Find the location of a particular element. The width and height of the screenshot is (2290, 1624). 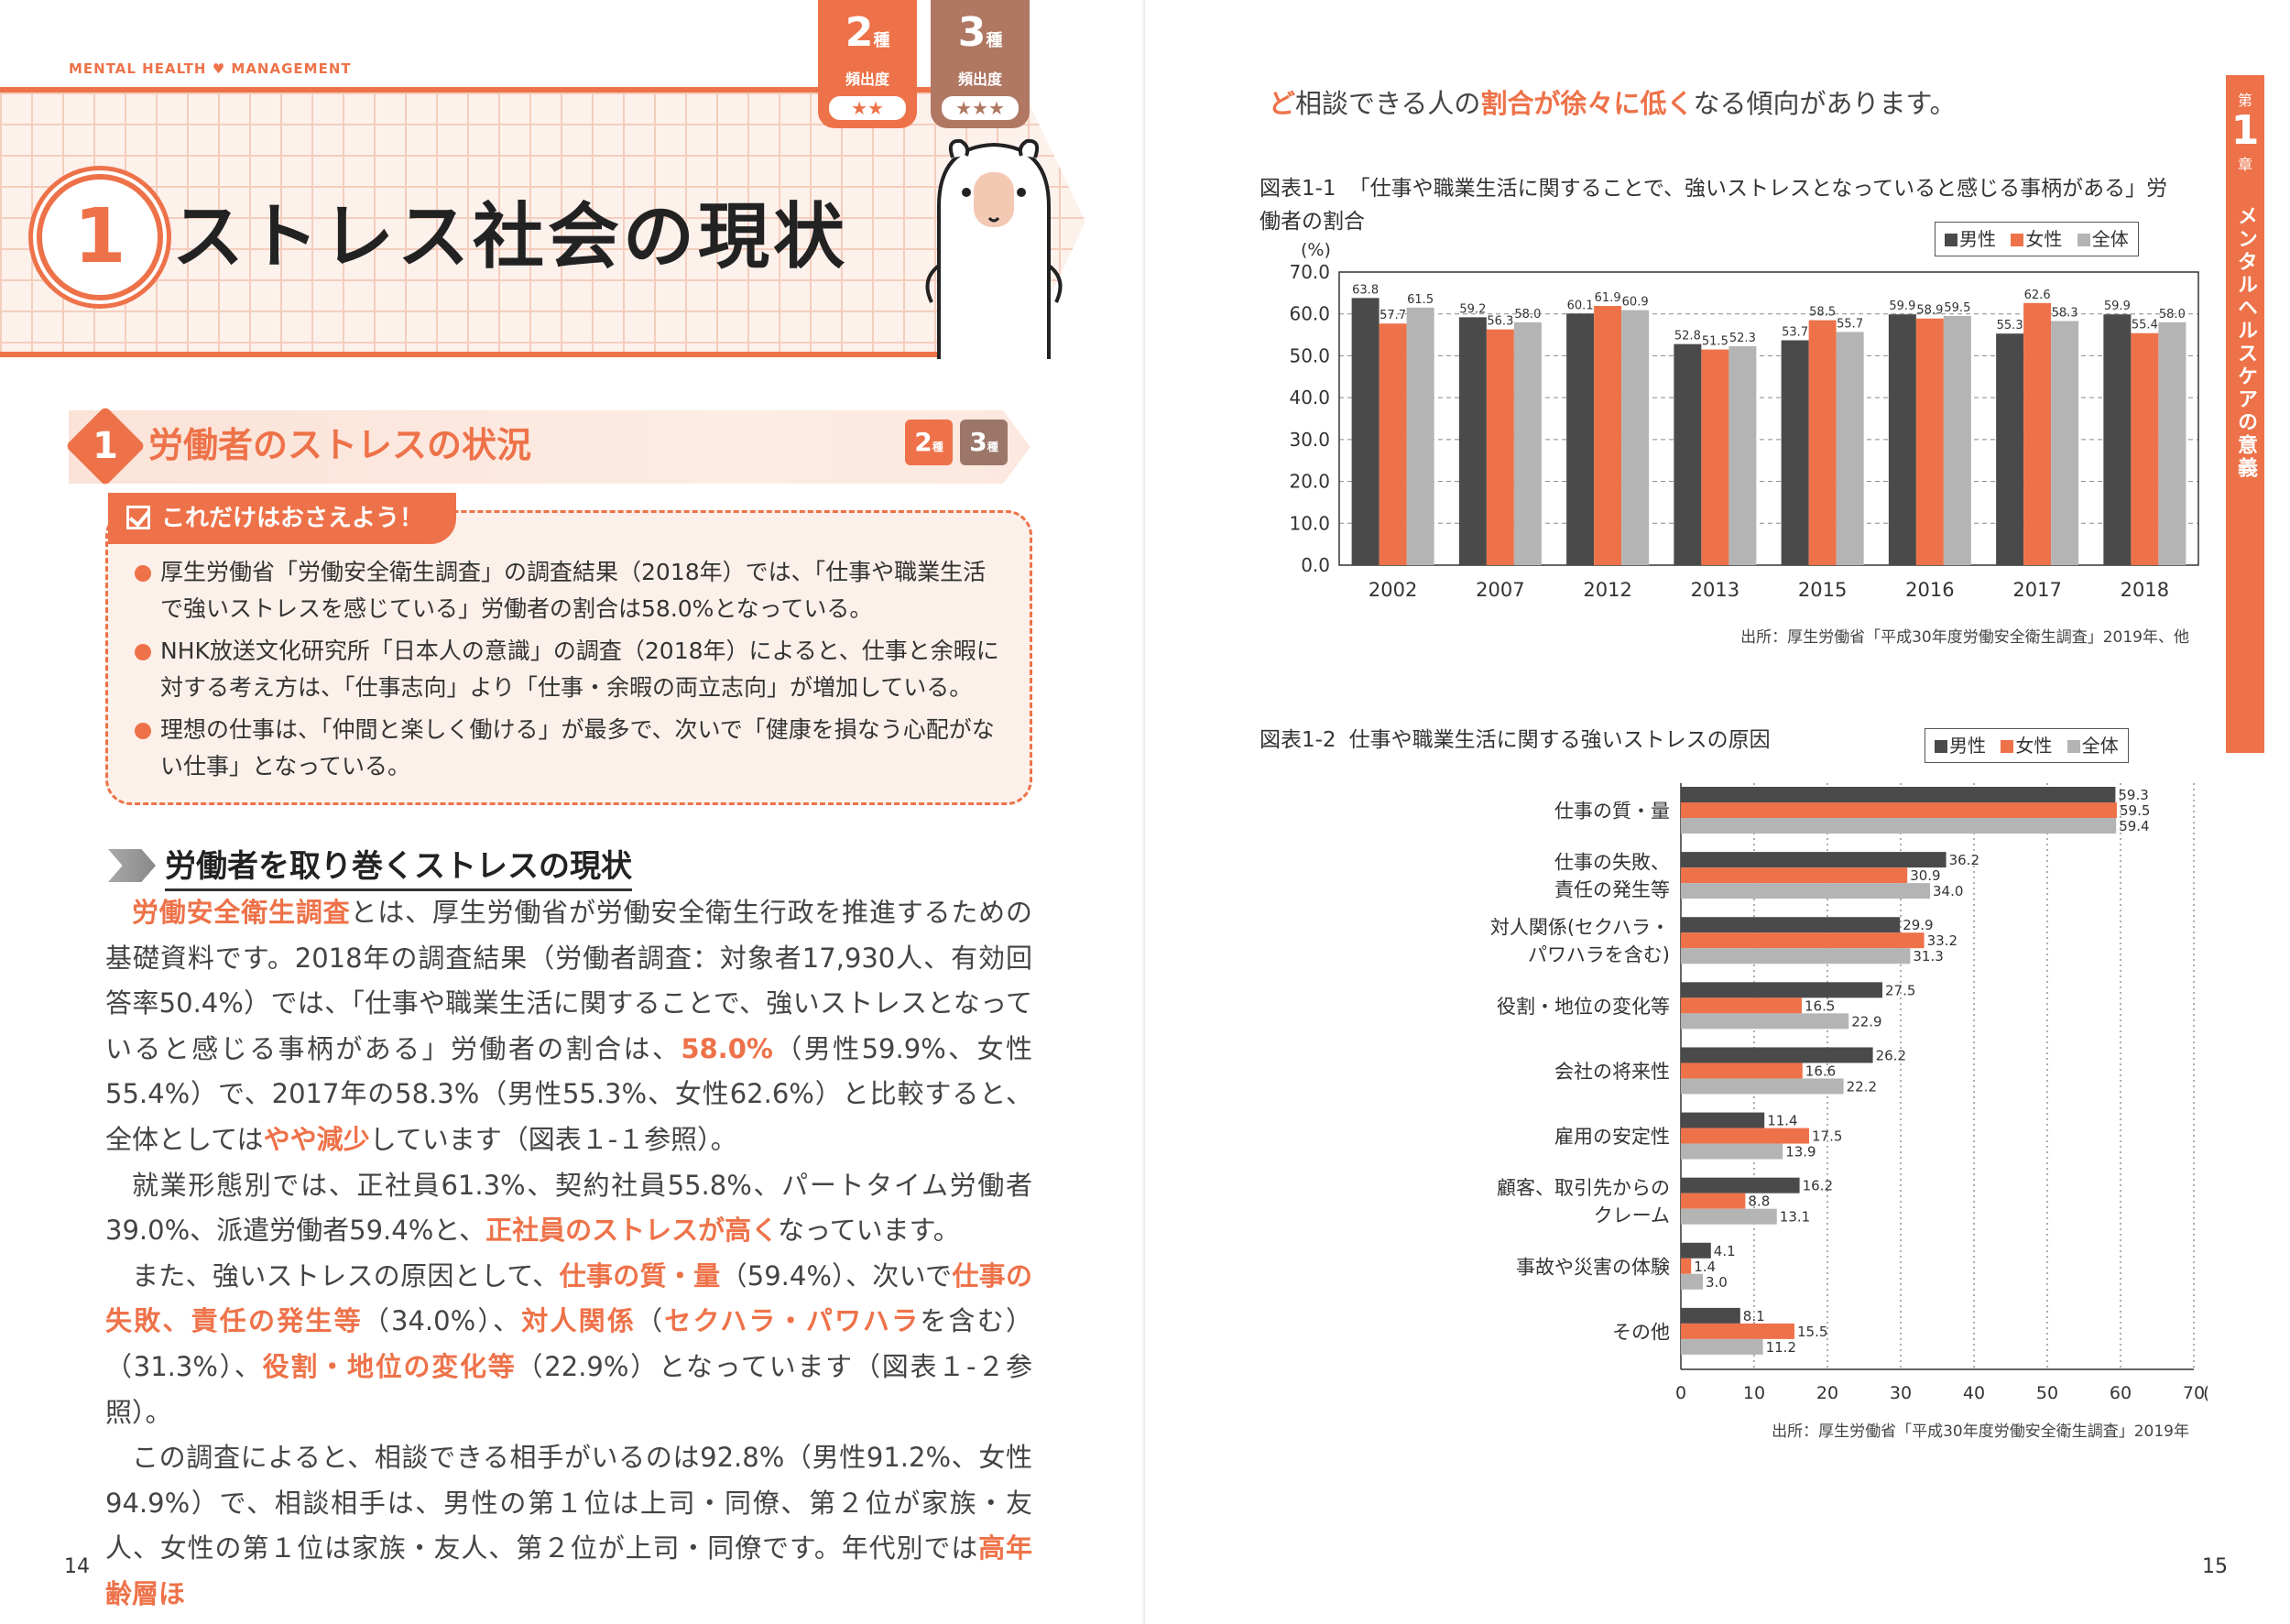

data-label: 63.8 is located at coordinates (1366, 290).